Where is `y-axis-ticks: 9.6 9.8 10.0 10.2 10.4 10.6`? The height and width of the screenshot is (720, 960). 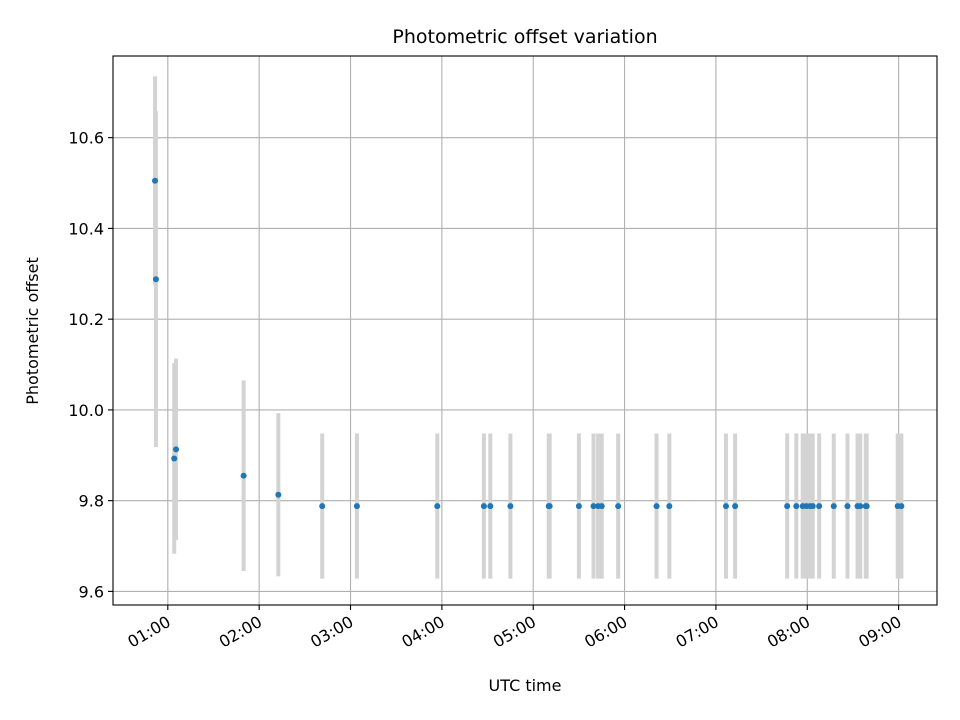
y-axis-ticks: 9.6 9.8 10.0 10.2 10.4 10.6 is located at coordinates (90, 365).